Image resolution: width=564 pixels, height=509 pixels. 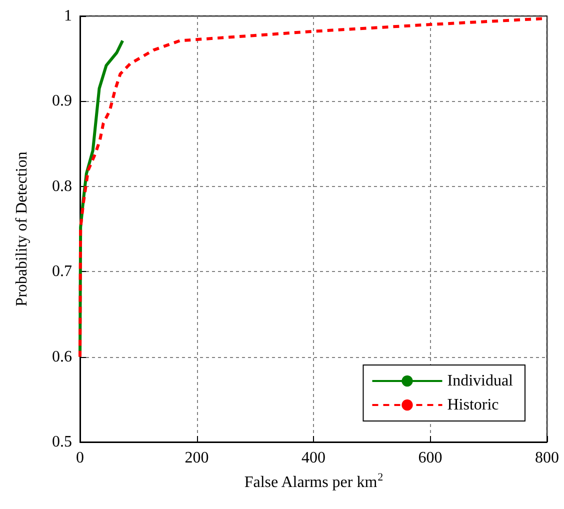 What do you see at coordinates (314, 458) in the screenshot?
I see `x-tick-label: 400` at bounding box center [314, 458].